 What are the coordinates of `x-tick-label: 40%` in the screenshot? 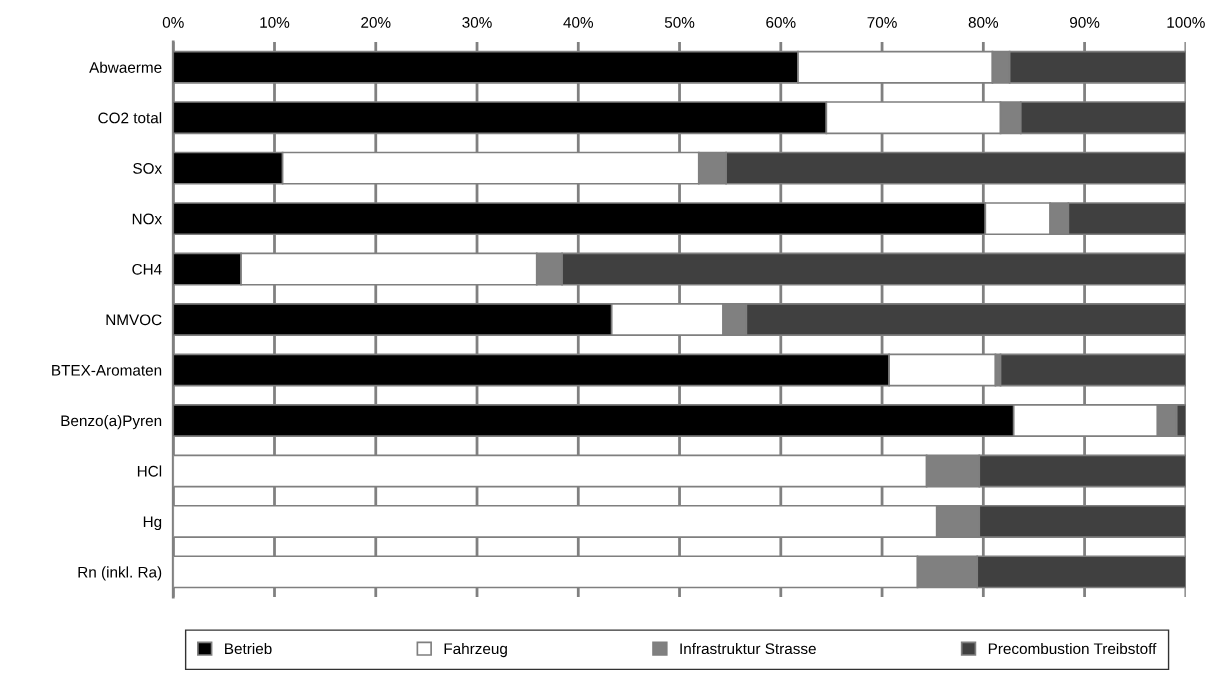 It's located at (578, 22).